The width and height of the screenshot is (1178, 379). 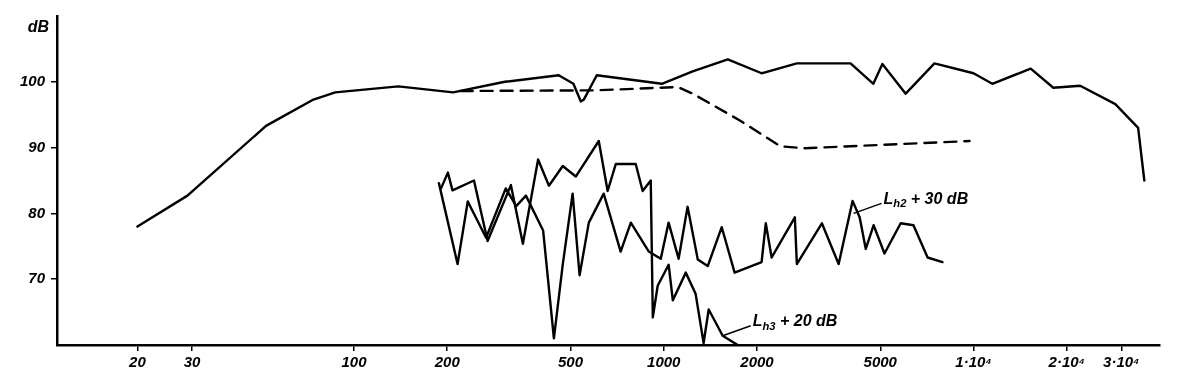 I want to click on y-tick-label: 70, so click(x=37, y=278).